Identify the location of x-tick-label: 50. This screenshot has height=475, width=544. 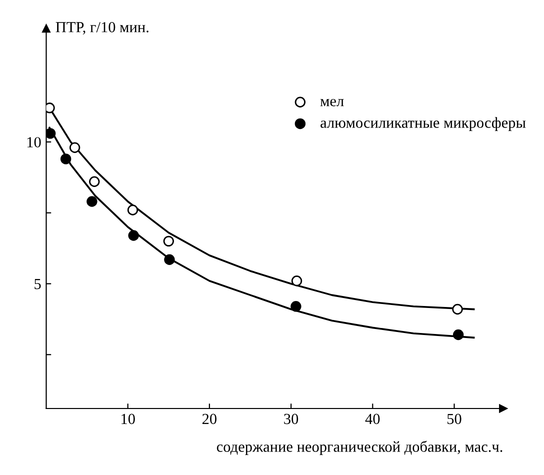
(454, 419).